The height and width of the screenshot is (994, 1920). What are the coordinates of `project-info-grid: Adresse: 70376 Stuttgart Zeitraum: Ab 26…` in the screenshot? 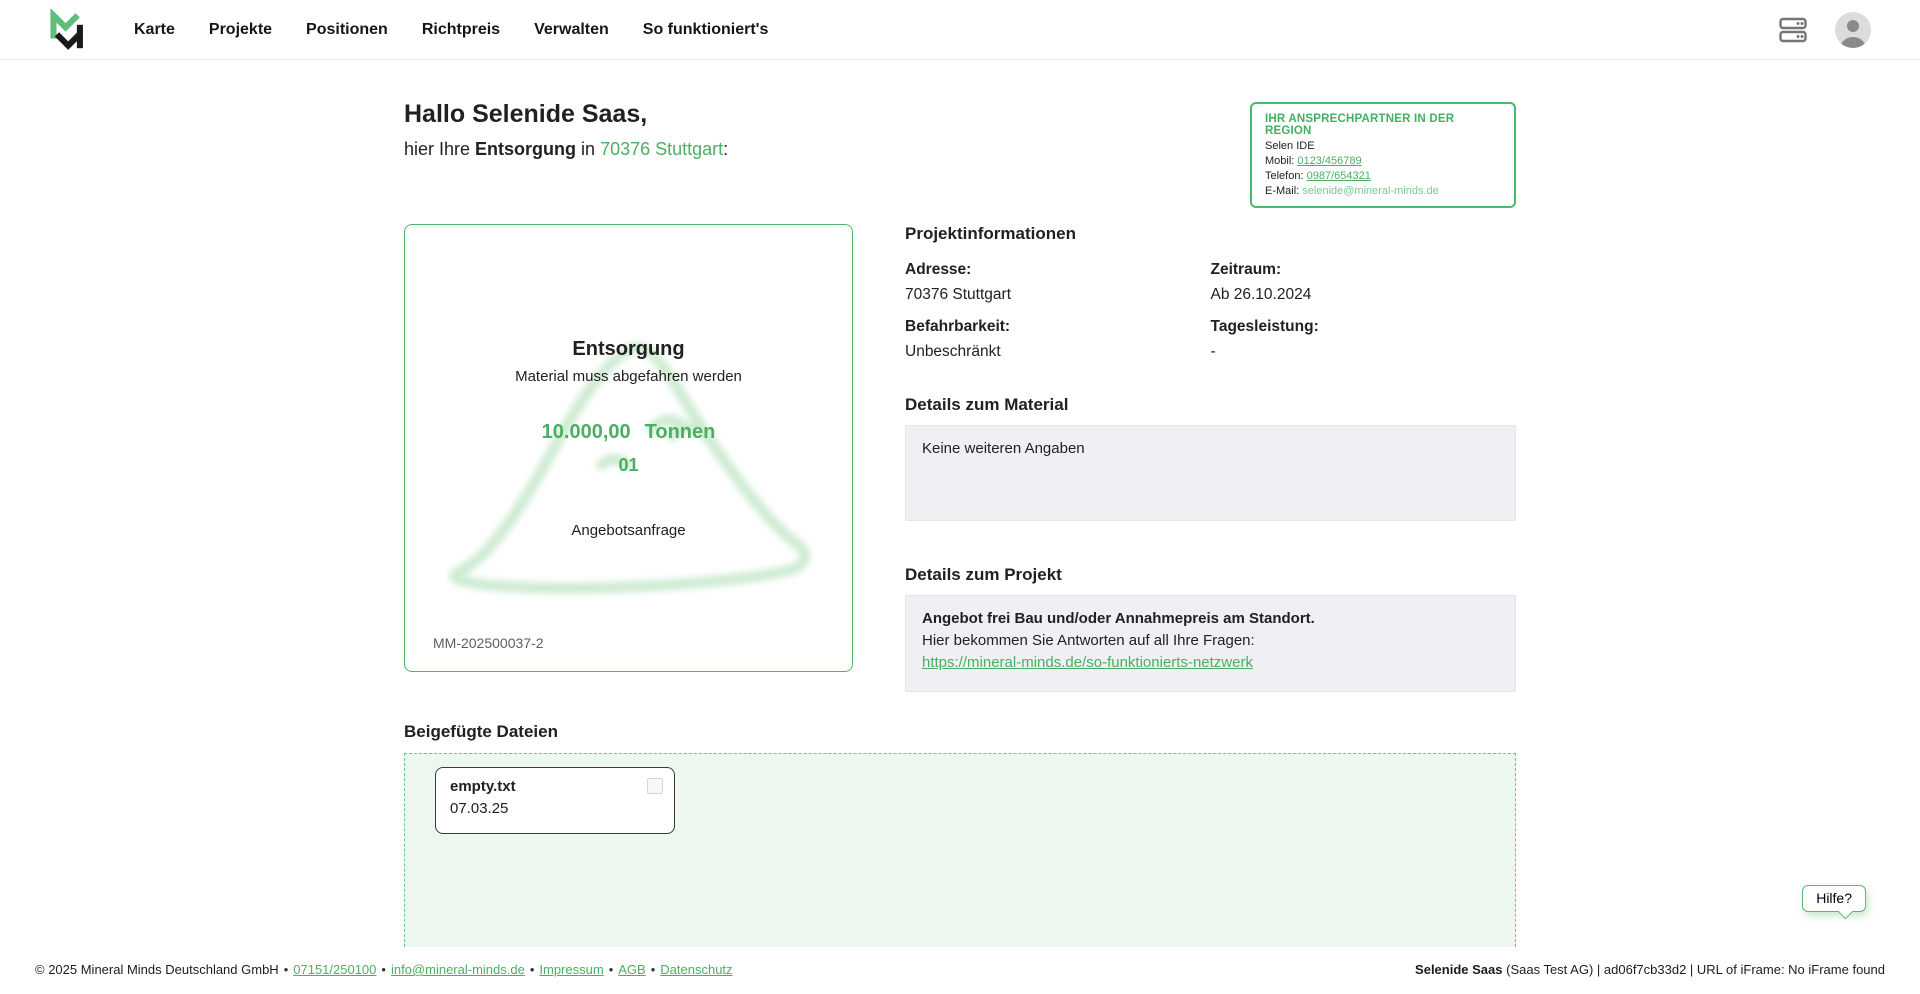 It's located at (1210, 311).